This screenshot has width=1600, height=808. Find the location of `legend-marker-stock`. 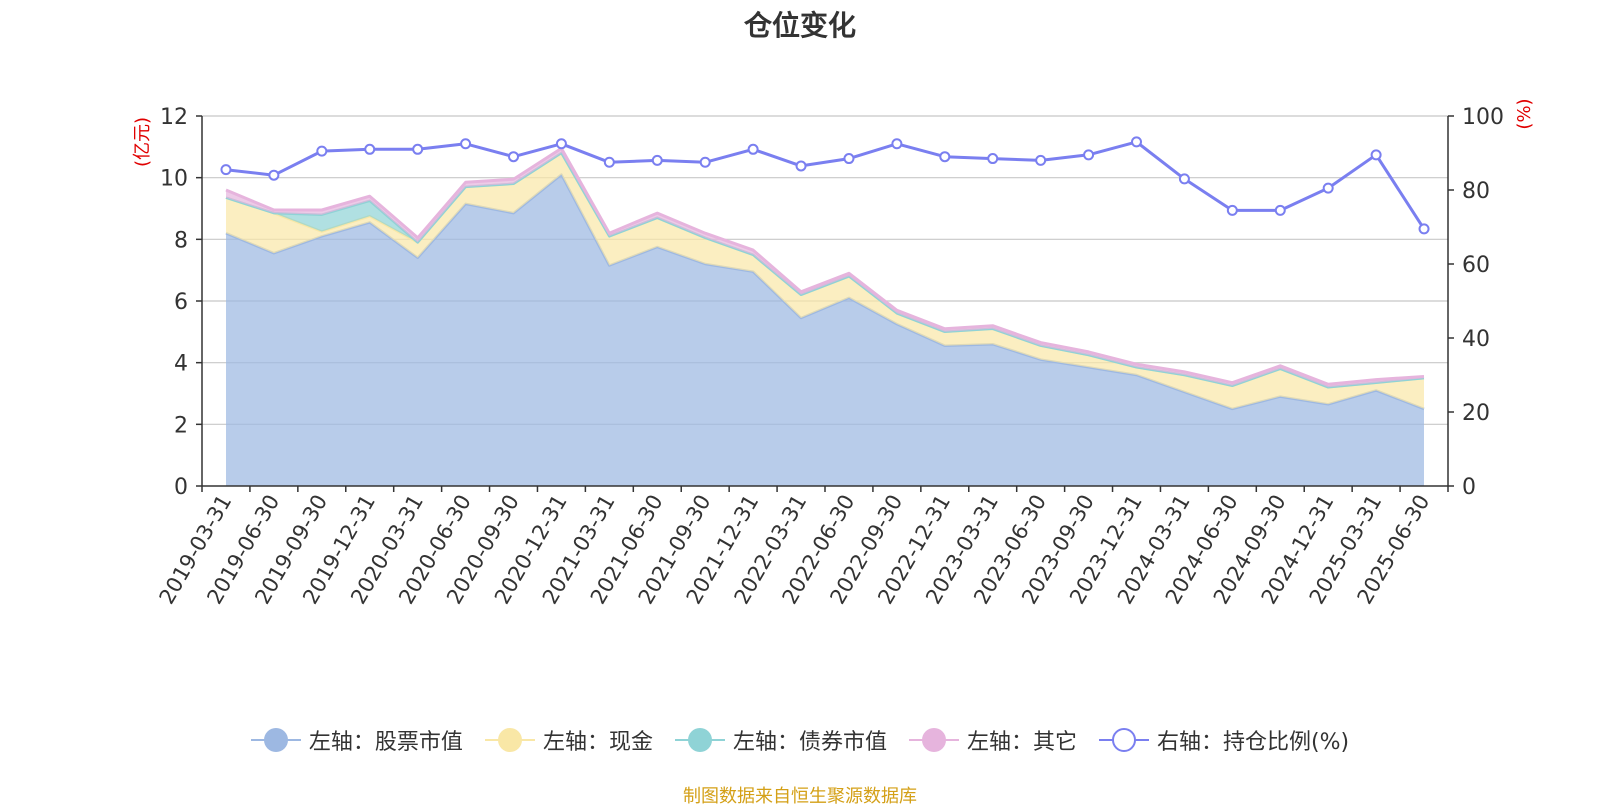

legend-marker-stock is located at coordinates (275, 740).